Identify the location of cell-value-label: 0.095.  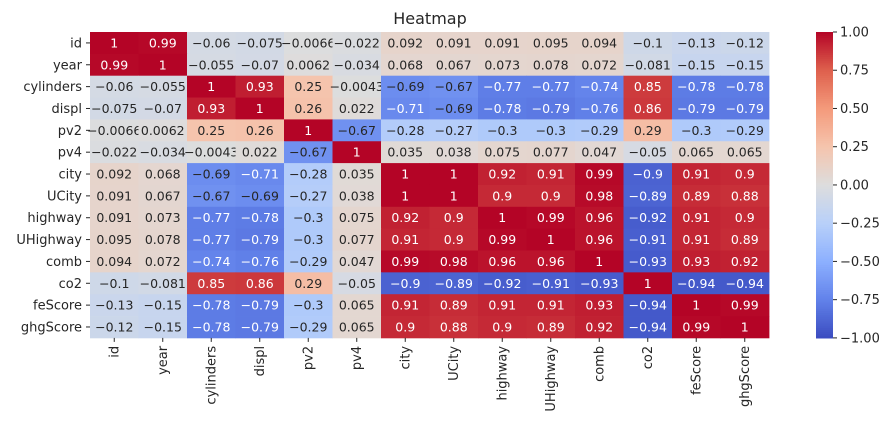
(114, 239).